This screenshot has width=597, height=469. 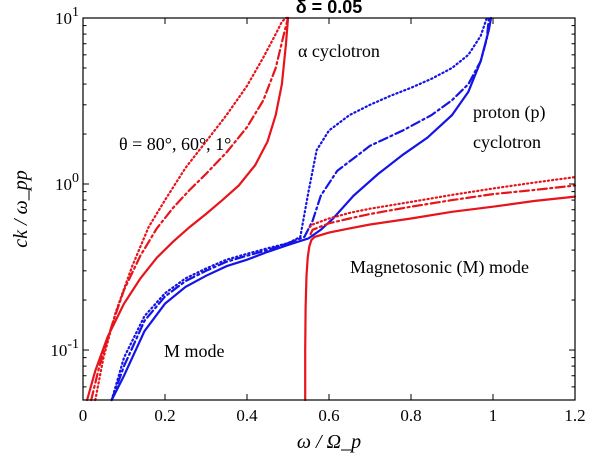 I want to click on annotation-theta: θ = 80°, 60°, 1°, so click(x=175, y=144).